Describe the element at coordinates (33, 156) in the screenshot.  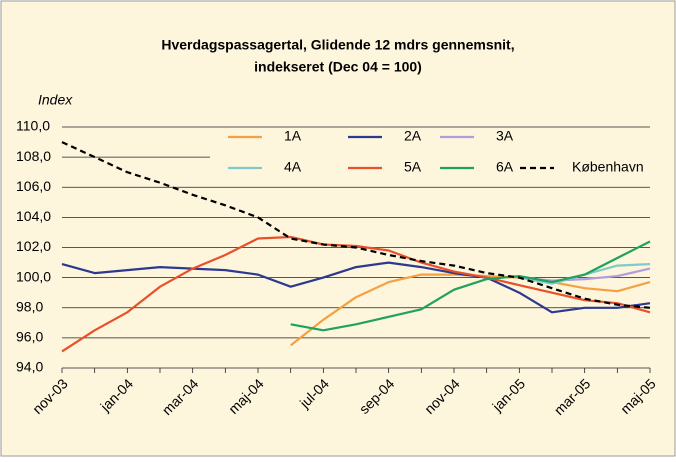
I see `y-tick-label: 108,0` at that location.